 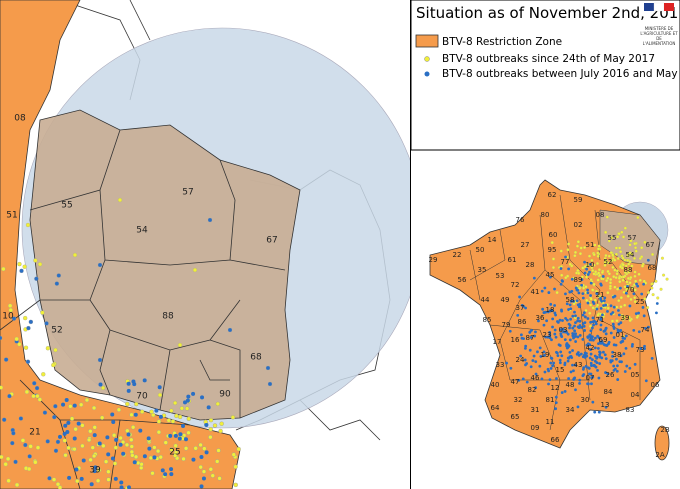 What do you see at coordinates (505, 300) in the screenshot?
I see `department-label: 49` at bounding box center [505, 300].